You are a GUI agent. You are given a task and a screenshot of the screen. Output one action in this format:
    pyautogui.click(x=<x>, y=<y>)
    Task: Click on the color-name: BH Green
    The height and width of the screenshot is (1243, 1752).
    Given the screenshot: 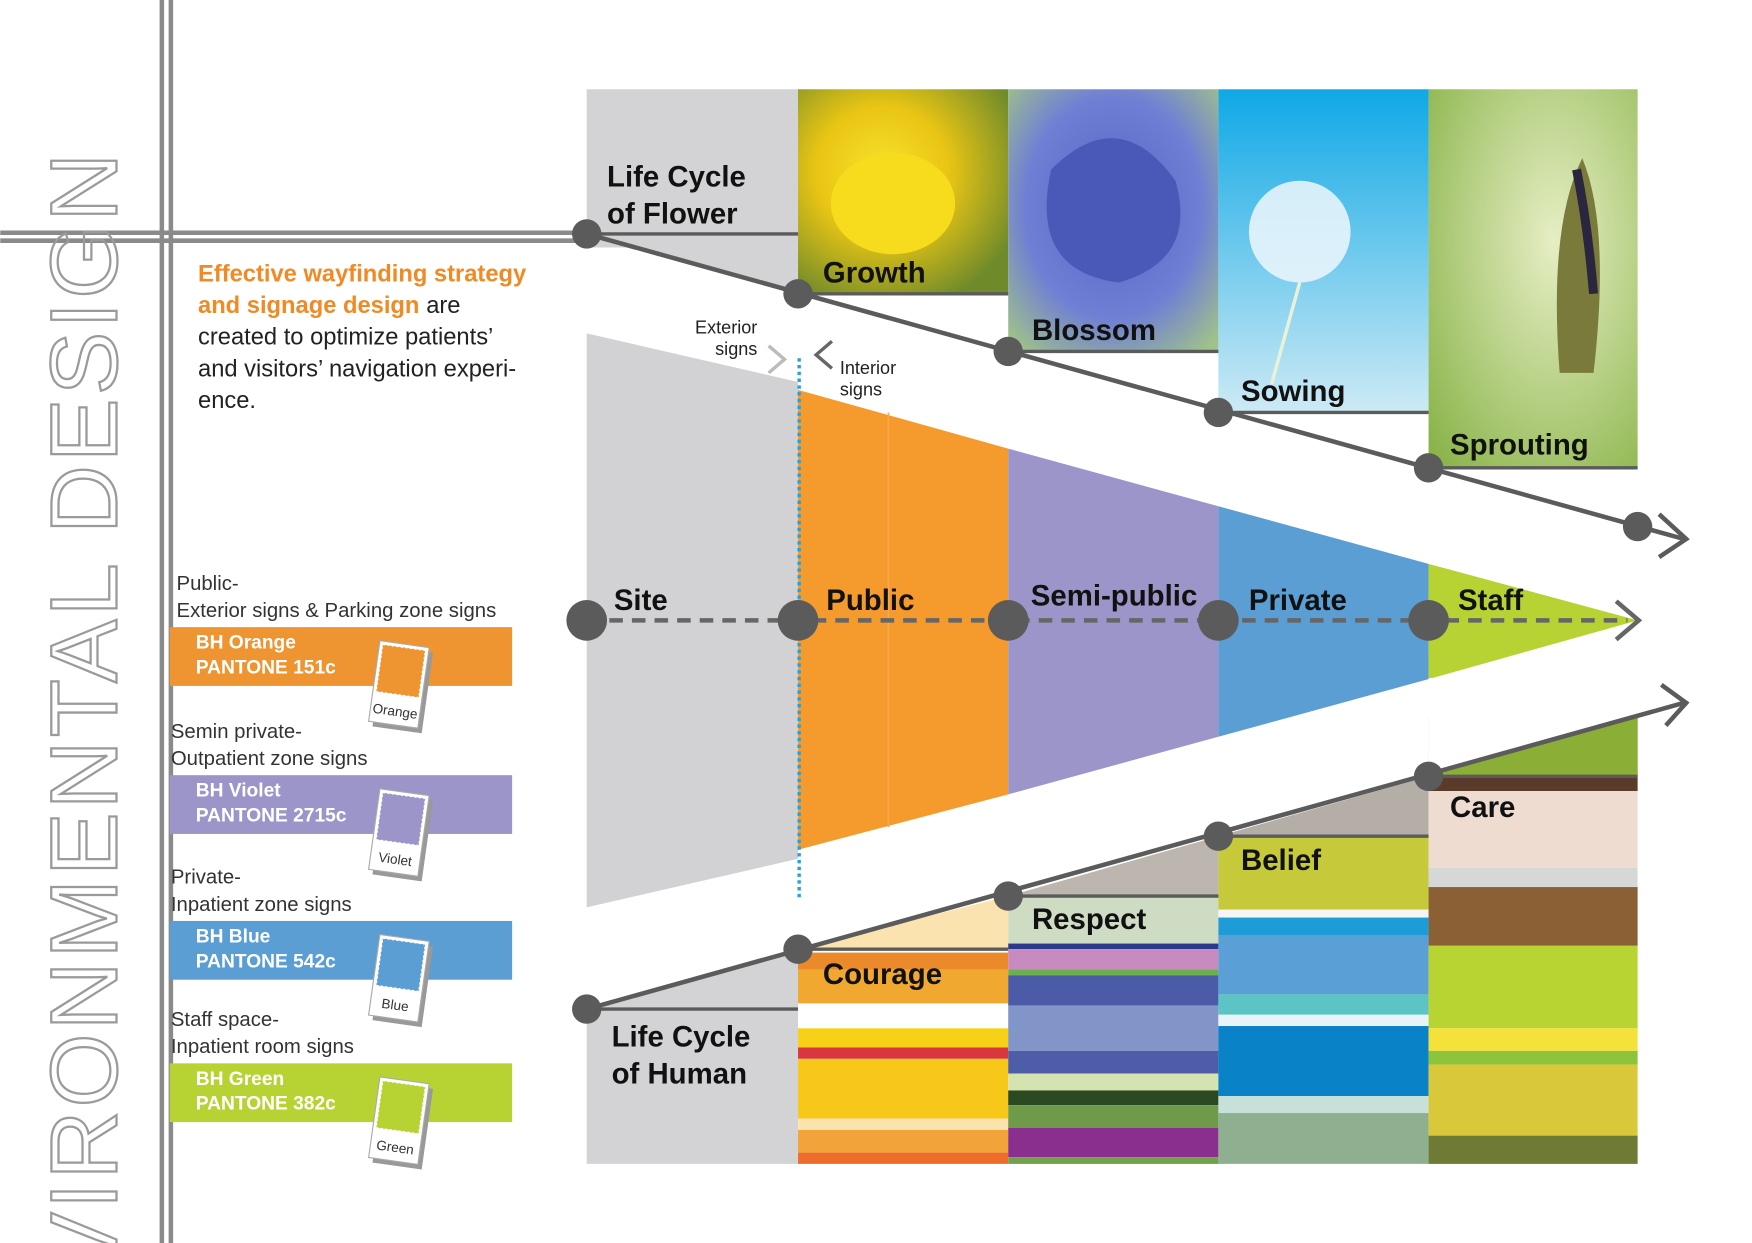 What is the action you would take?
    pyautogui.click(x=240, y=1079)
    